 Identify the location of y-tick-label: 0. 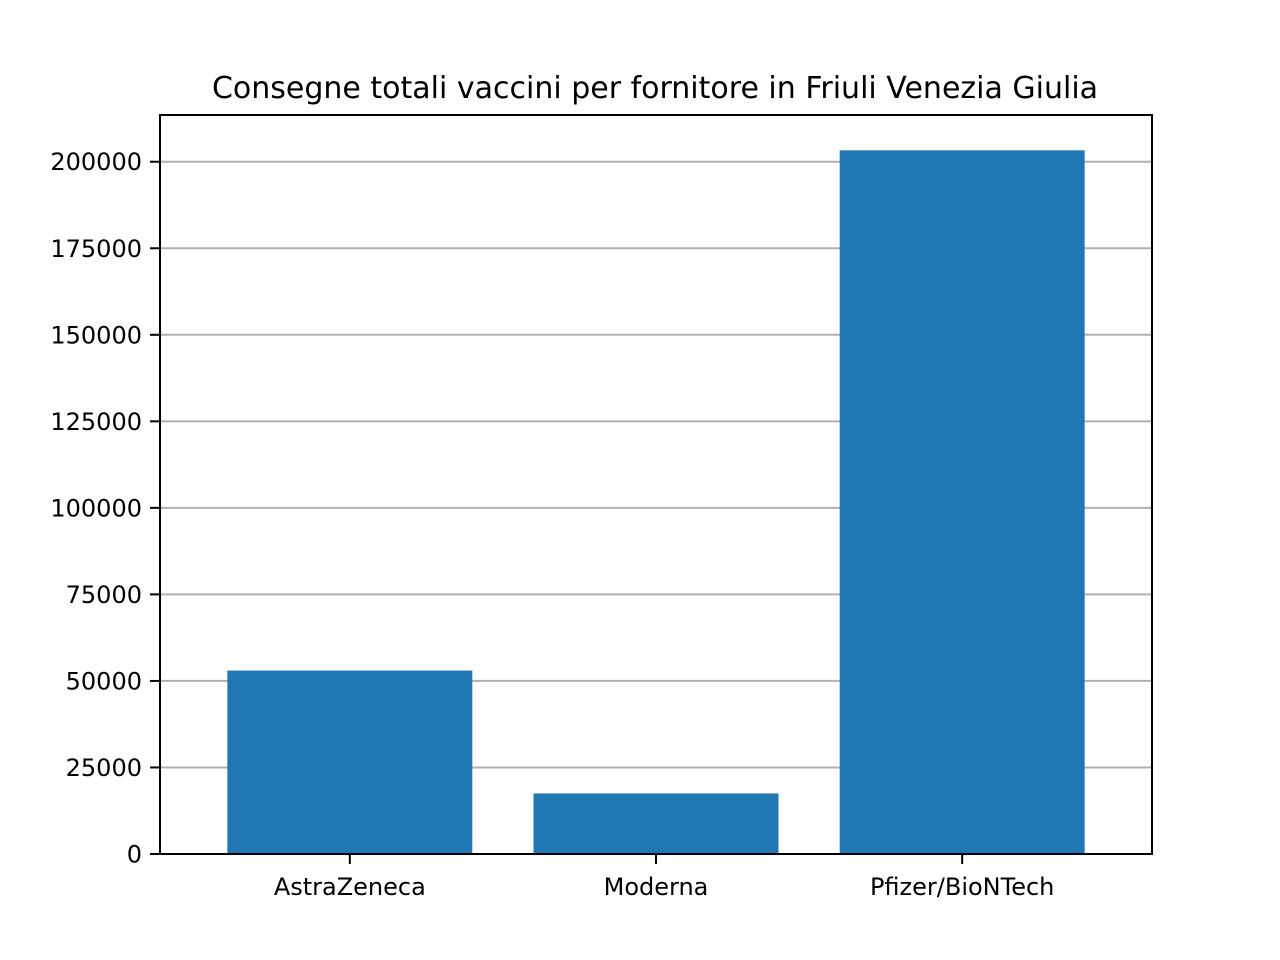
(134, 855).